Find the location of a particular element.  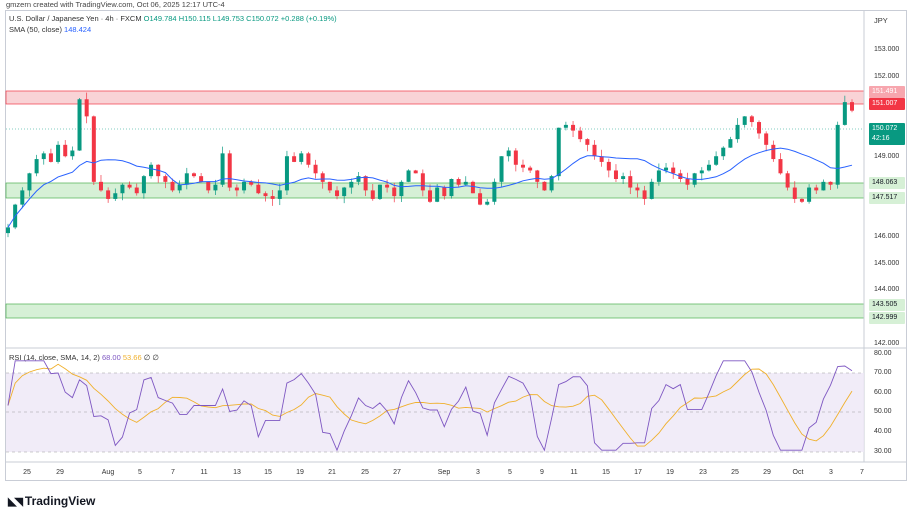

rsi-axis-label: 70.00 is located at coordinates (883, 372).